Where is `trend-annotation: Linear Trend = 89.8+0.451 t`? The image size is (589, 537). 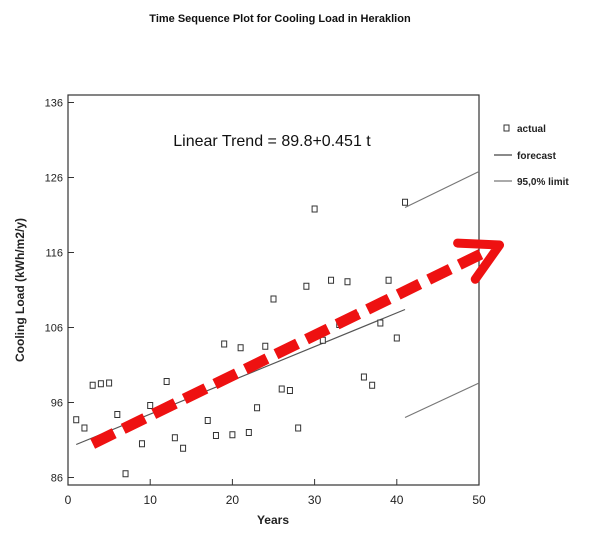
trend-annotation: Linear Trend = 89.8+0.451 t is located at coordinates (272, 141).